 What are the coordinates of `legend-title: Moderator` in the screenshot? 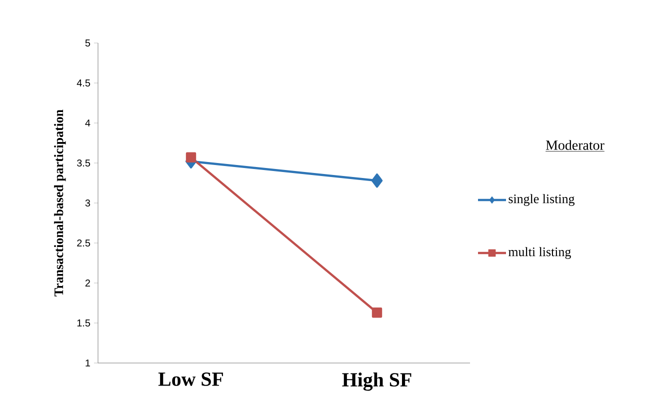 It's located at (575, 145).